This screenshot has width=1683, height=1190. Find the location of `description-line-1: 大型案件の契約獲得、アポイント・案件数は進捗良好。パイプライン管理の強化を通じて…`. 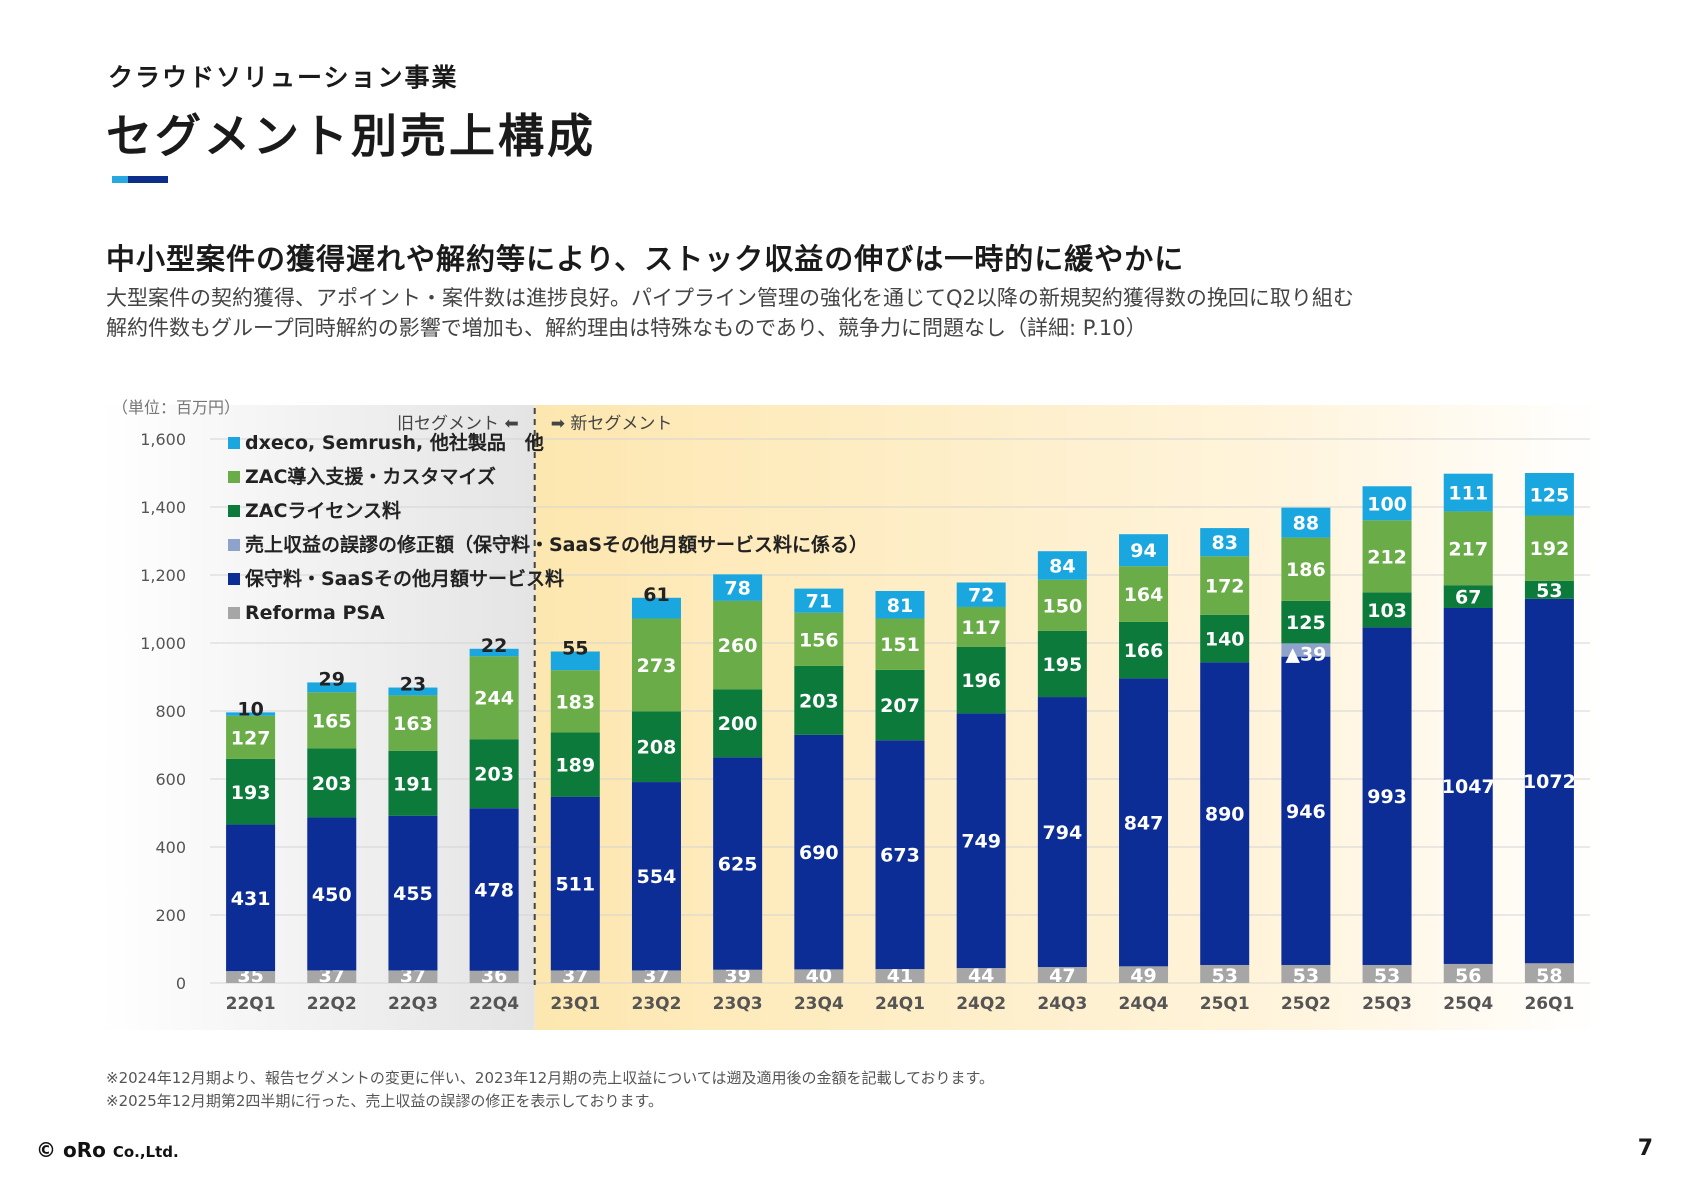

description-line-1: 大型案件の契約獲得、アポイント・案件数は進捗良好。パイプライン管理の強化を通じて… is located at coordinates (730, 298).